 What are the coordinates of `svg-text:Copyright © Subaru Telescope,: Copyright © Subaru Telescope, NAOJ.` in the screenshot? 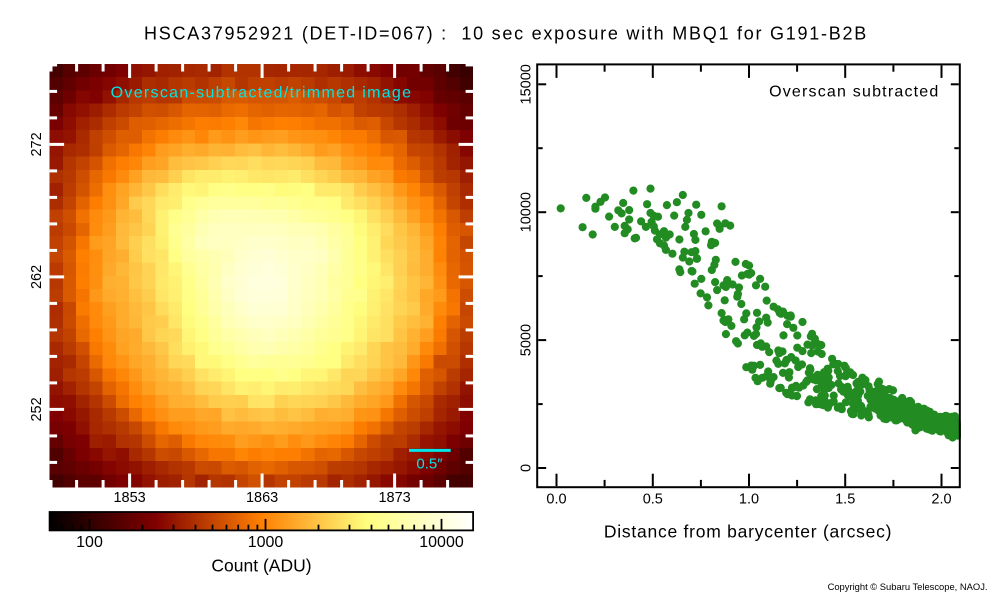 It's located at (908, 586).